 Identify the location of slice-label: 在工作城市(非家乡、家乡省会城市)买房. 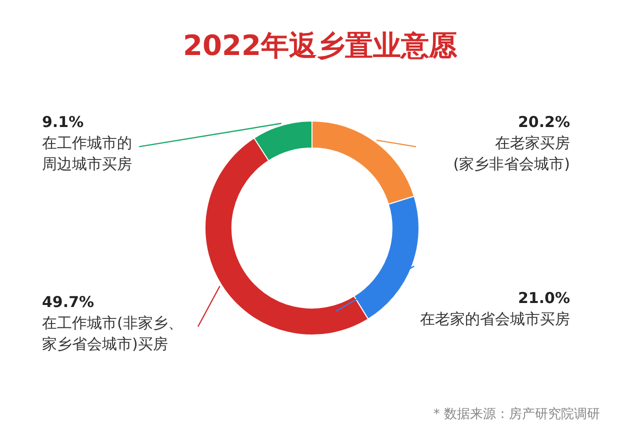
(113, 334).